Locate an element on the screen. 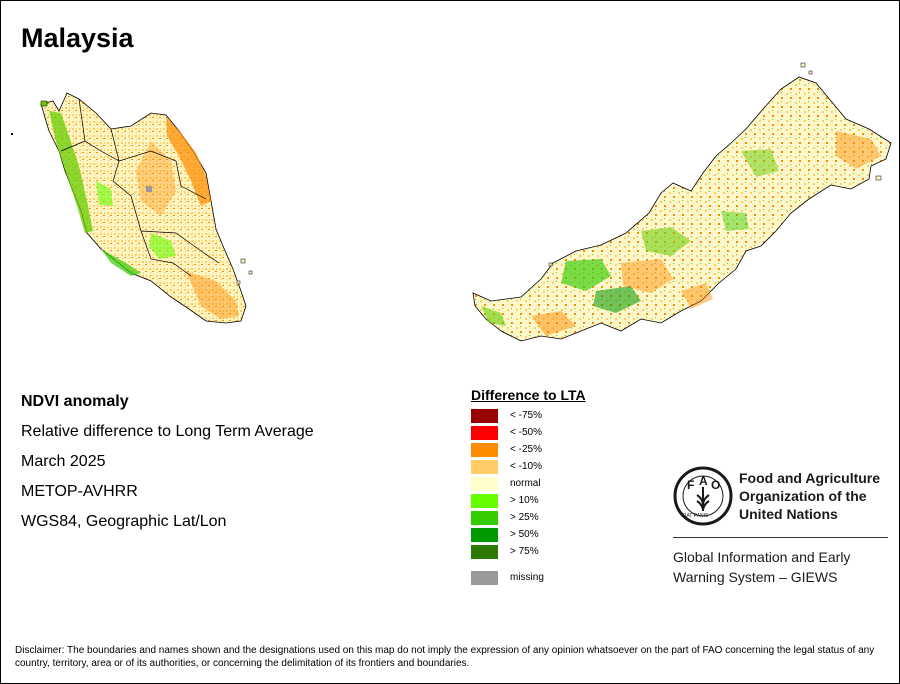 This screenshot has width=900, height=684. svg-text: FIAT PANIS is located at coordinates (695, 516).